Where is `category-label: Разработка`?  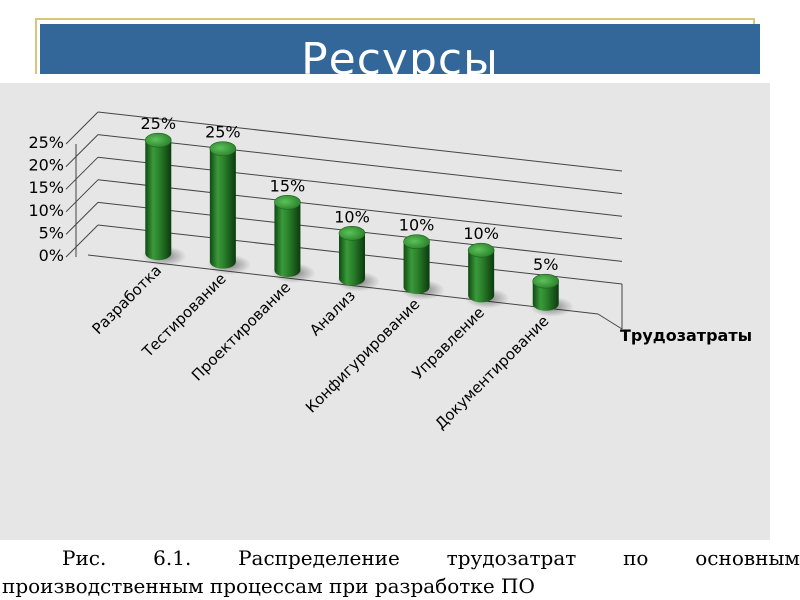 category-label: Разработка is located at coordinates (126, 299).